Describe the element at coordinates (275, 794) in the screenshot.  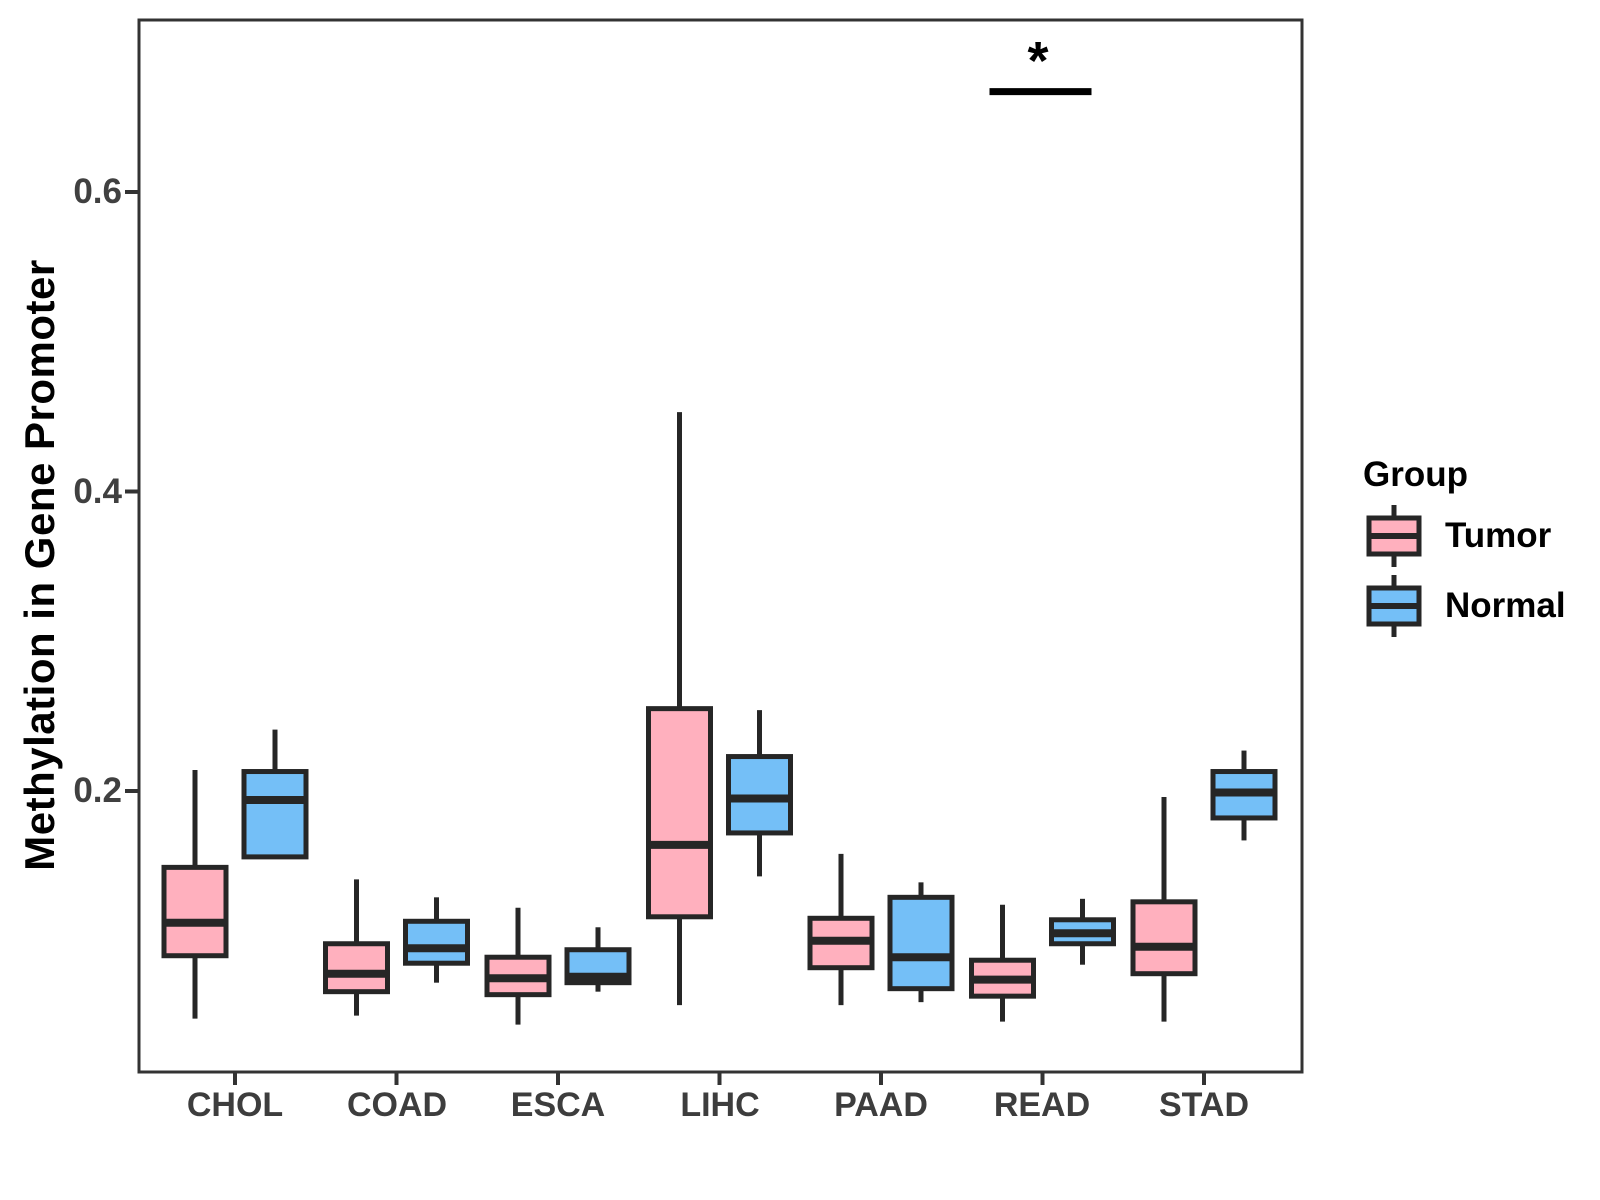
I see `box-normal-chol` at that location.